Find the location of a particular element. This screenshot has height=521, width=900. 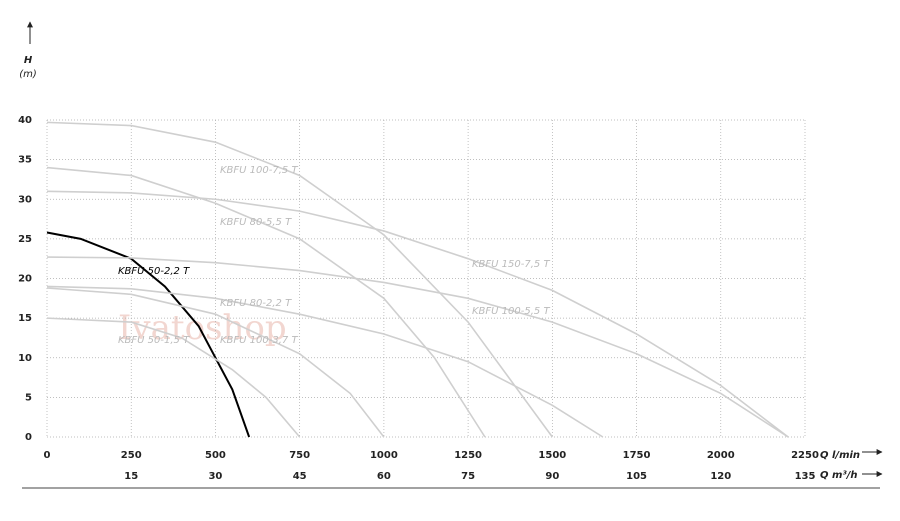

y-axis-unit: (m) is located at coordinates (28, 74).